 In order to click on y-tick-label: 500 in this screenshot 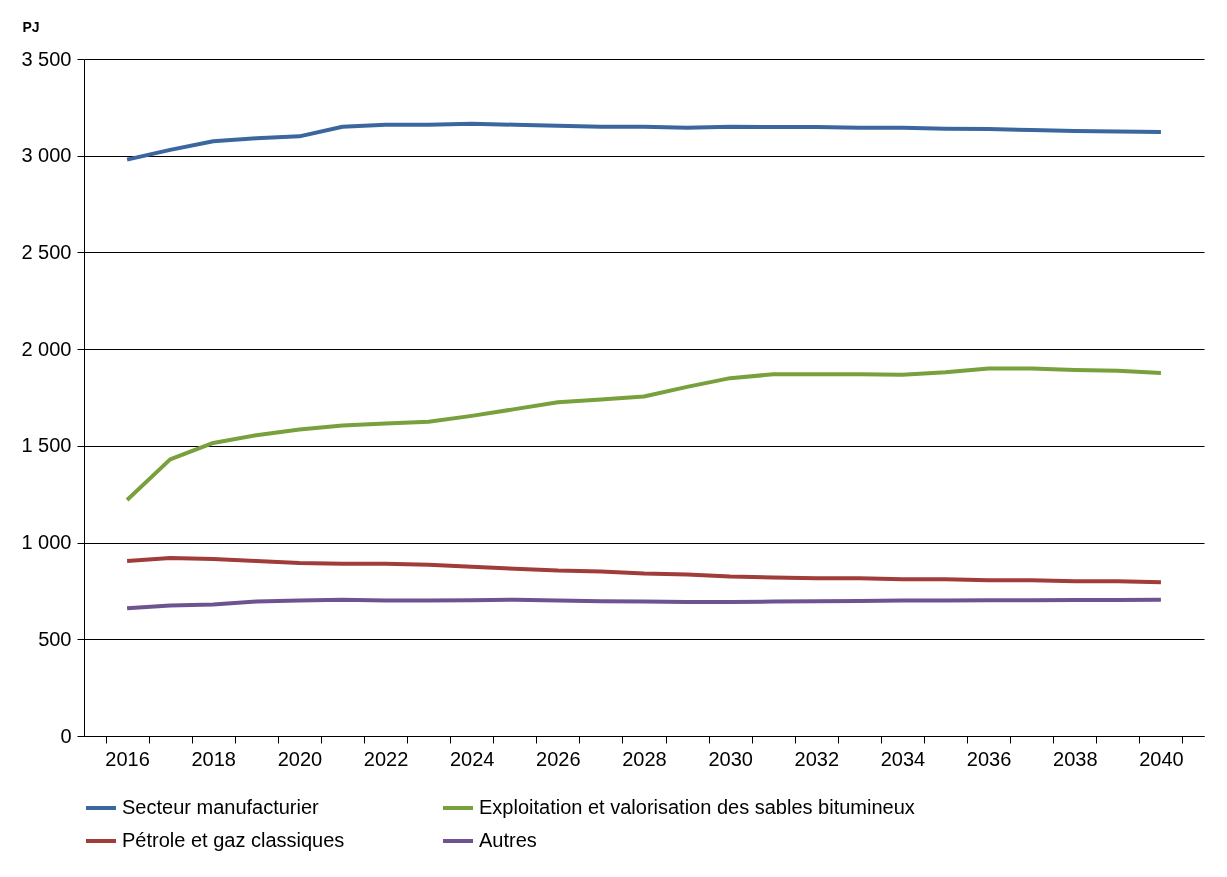, I will do `click(55, 638)`.